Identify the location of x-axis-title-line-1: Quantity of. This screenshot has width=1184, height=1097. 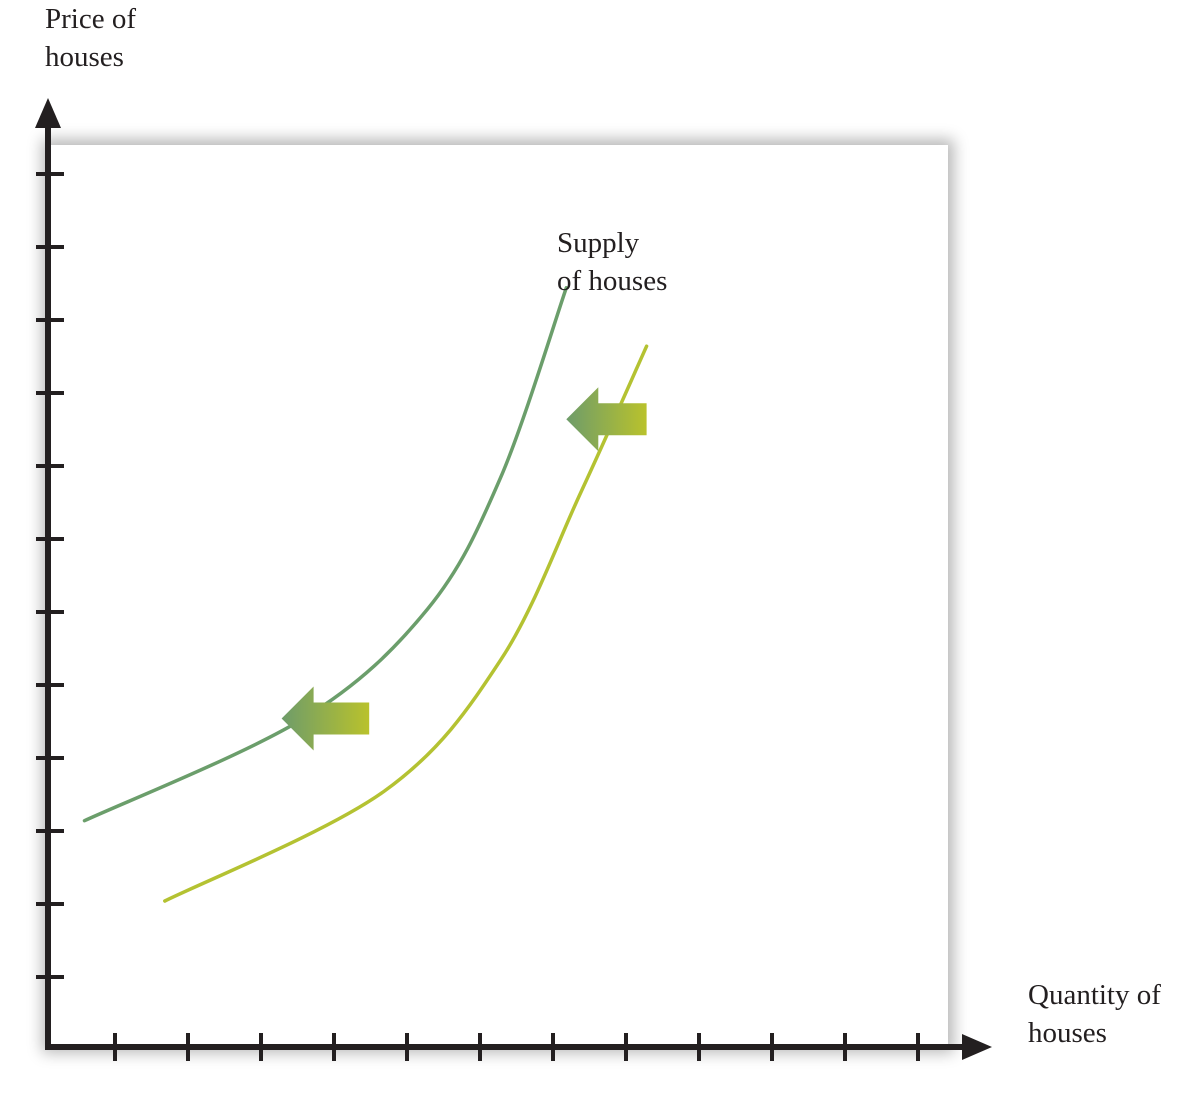
(1094, 995).